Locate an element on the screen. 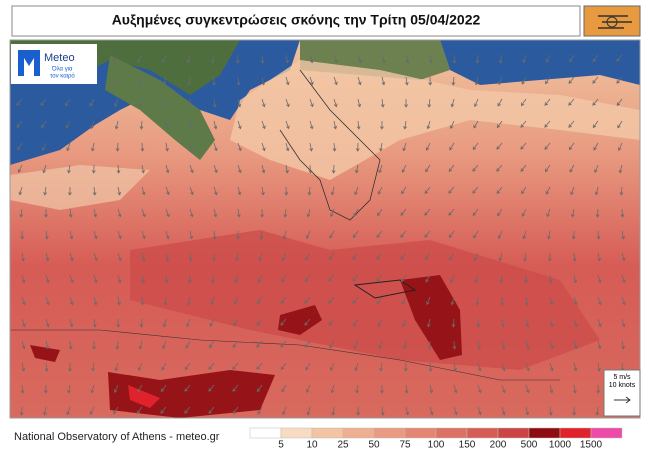 Image resolution: width=650 pixels, height=461 pixels. wind-legend-box is located at coordinates (622, 393).